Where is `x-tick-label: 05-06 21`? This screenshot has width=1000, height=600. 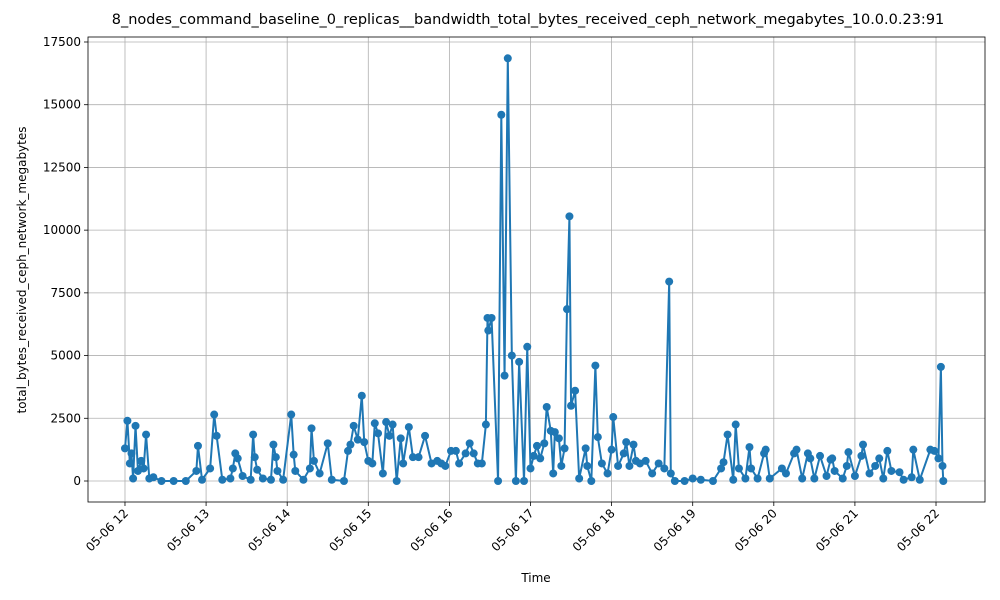
x-tick-label: 05-06 21 is located at coordinates (837, 530).